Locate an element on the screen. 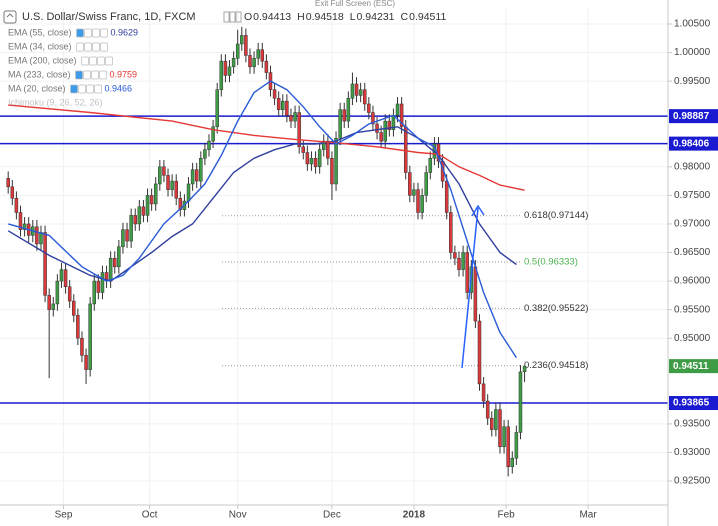 The height and width of the screenshot is (526, 718). ohlc-key: O is located at coordinates (248, 17).